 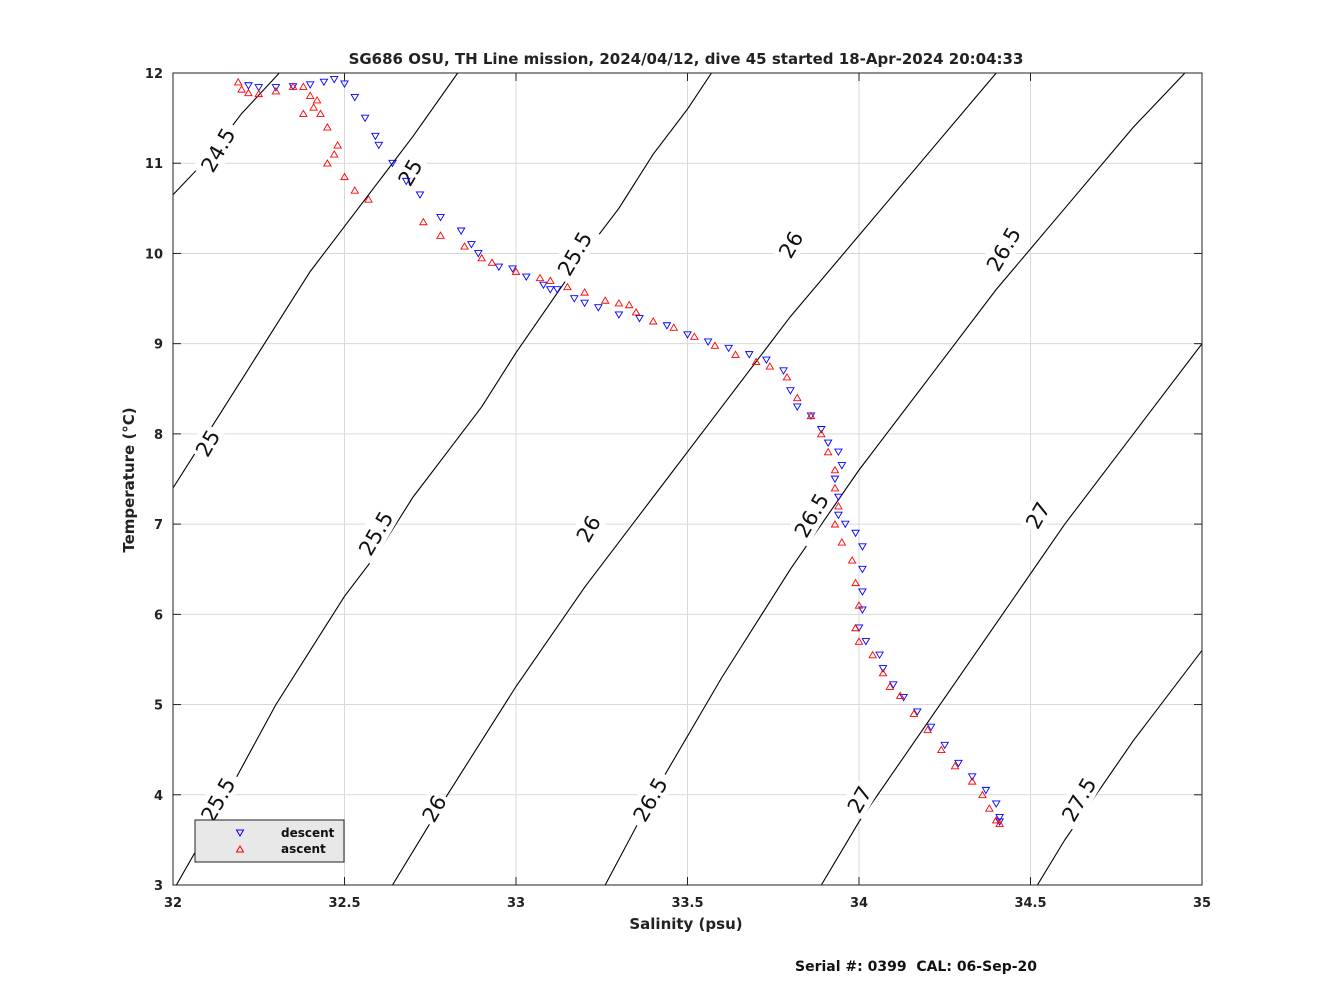 I want to click on serial-cal-footer: Serial #: 0399 CAL: 06-Sep-20, so click(x=916, y=967).